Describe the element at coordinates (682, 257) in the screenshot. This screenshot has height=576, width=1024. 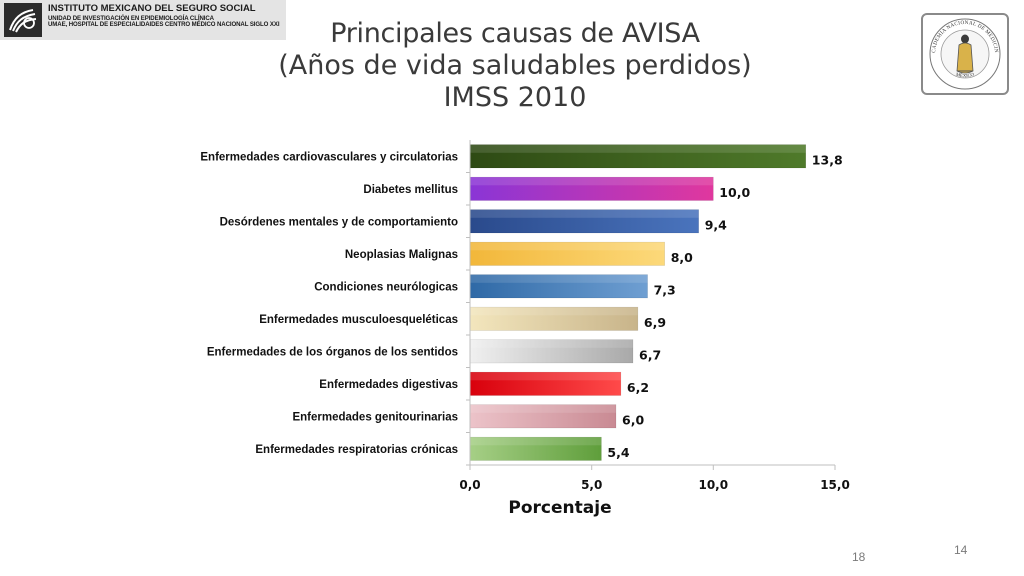
I see `value-label-4: 8,0` at that location.